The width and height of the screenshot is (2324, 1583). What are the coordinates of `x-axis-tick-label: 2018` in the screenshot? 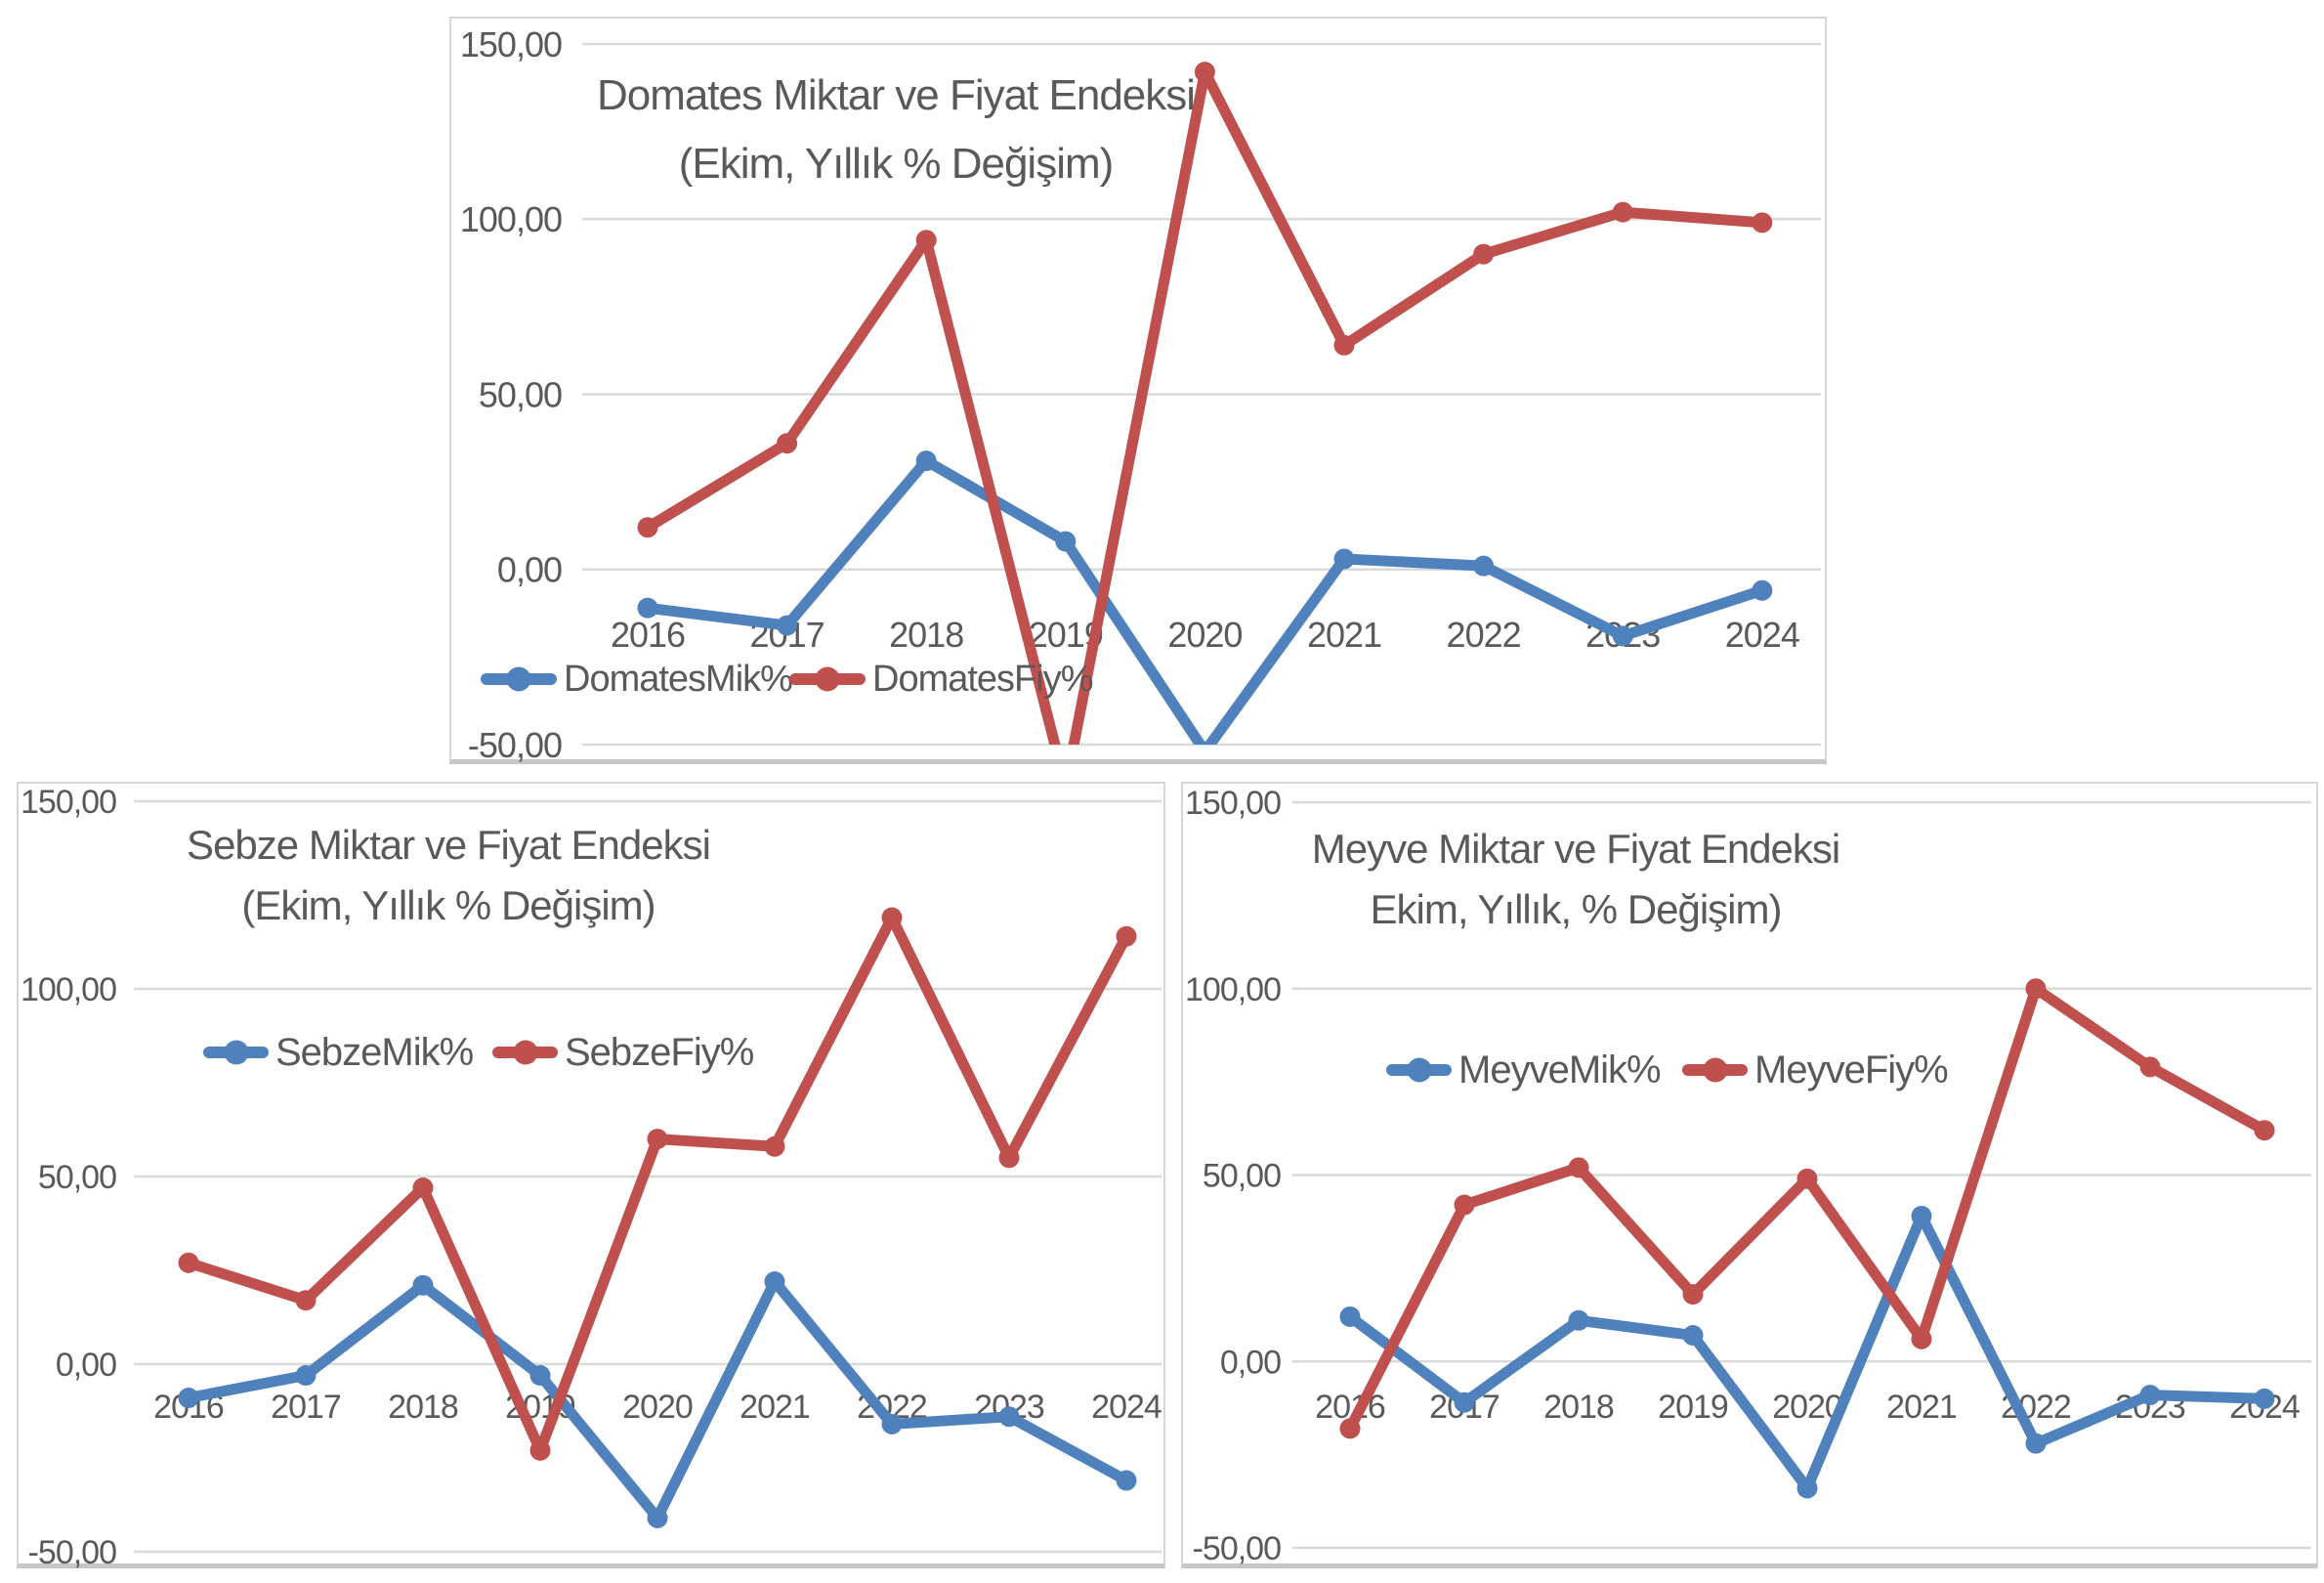 It's located at (423, 1407).